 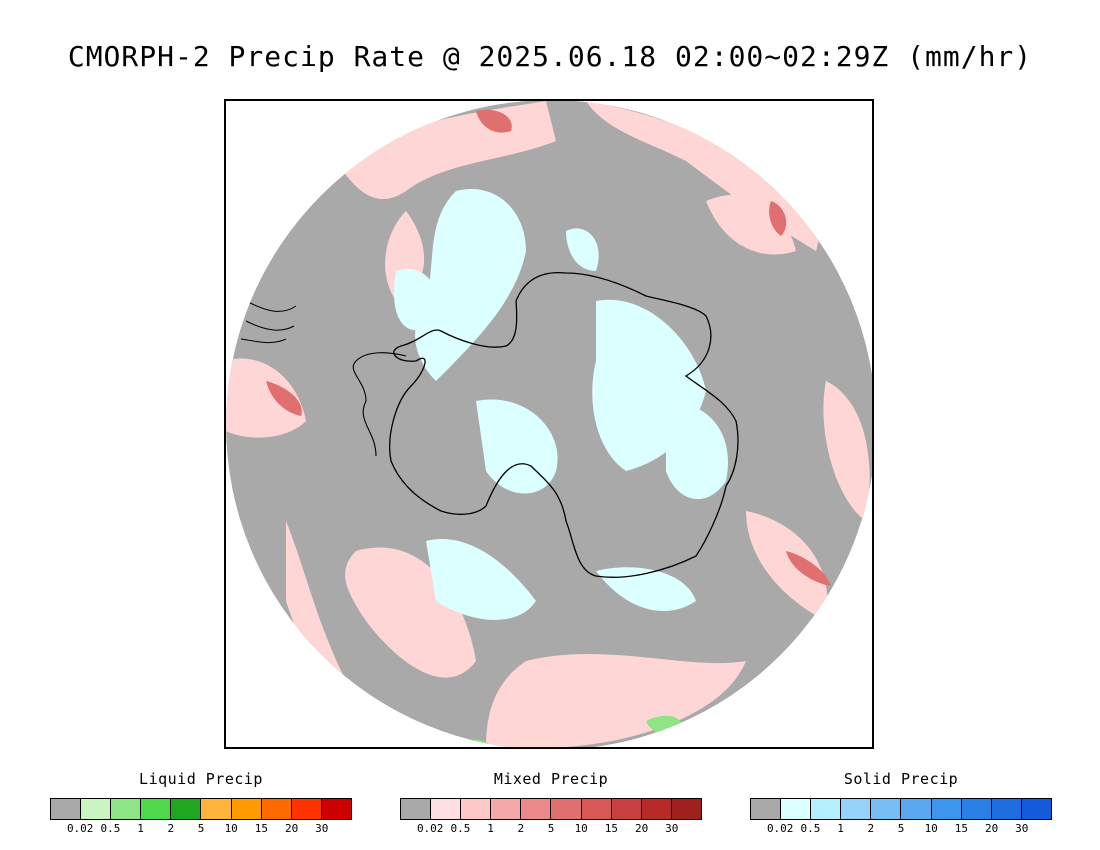 I want to click on legend-mixed: Mixed Precip 0.02 0.5 1 2 5 10 15 20 30, so click(x=551, y=804).